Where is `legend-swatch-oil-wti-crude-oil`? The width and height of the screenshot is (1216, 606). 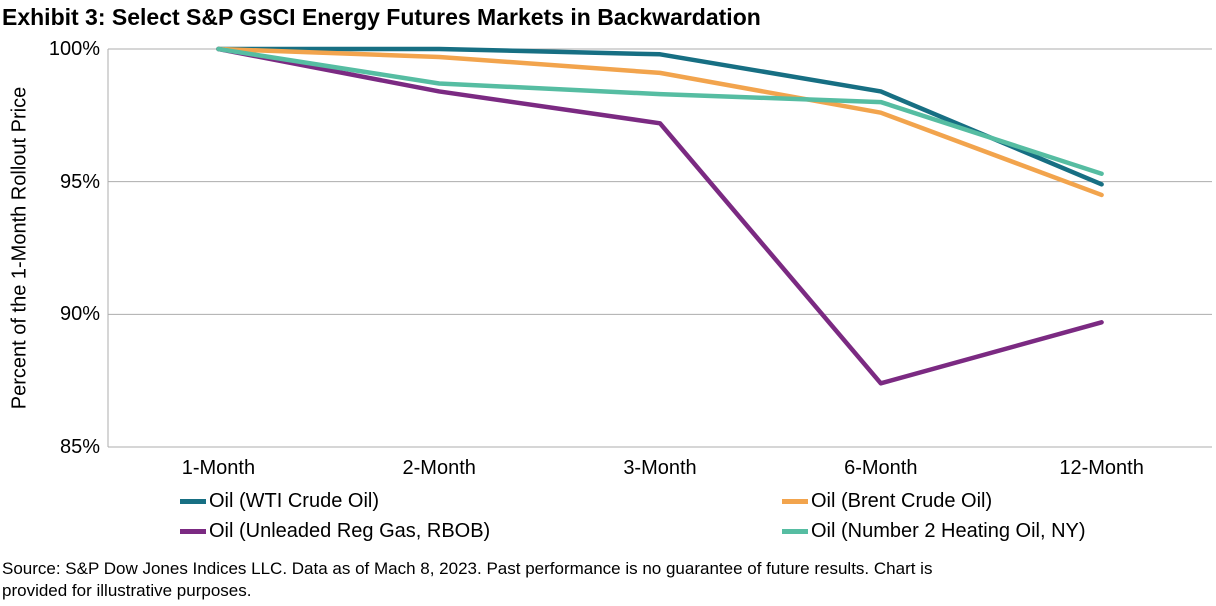 legend-swatch-oil-wti-crude-oil is located at coordinates (193, 501).